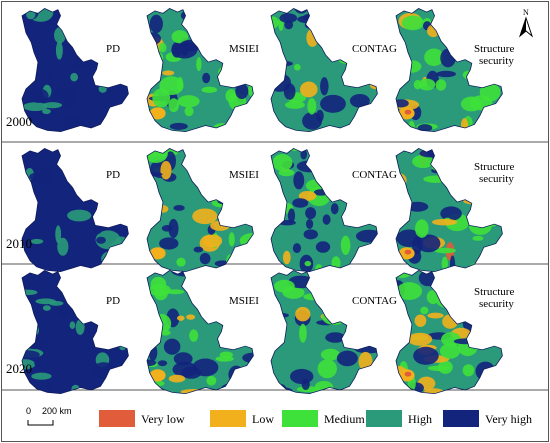  What do you see at coordinates (508, 419) in the screenshot?
I see `legend-label-very-high: Very high` at bounding box center [508, 419].